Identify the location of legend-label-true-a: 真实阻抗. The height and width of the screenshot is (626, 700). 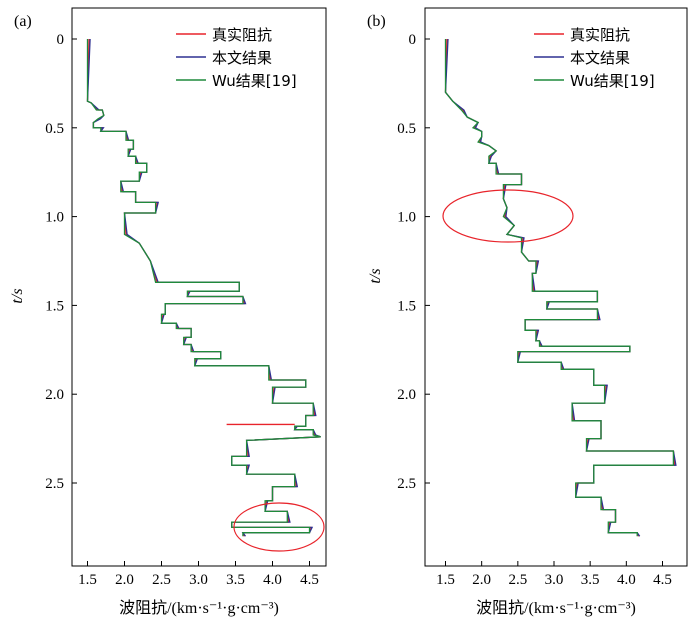
(242, 35).